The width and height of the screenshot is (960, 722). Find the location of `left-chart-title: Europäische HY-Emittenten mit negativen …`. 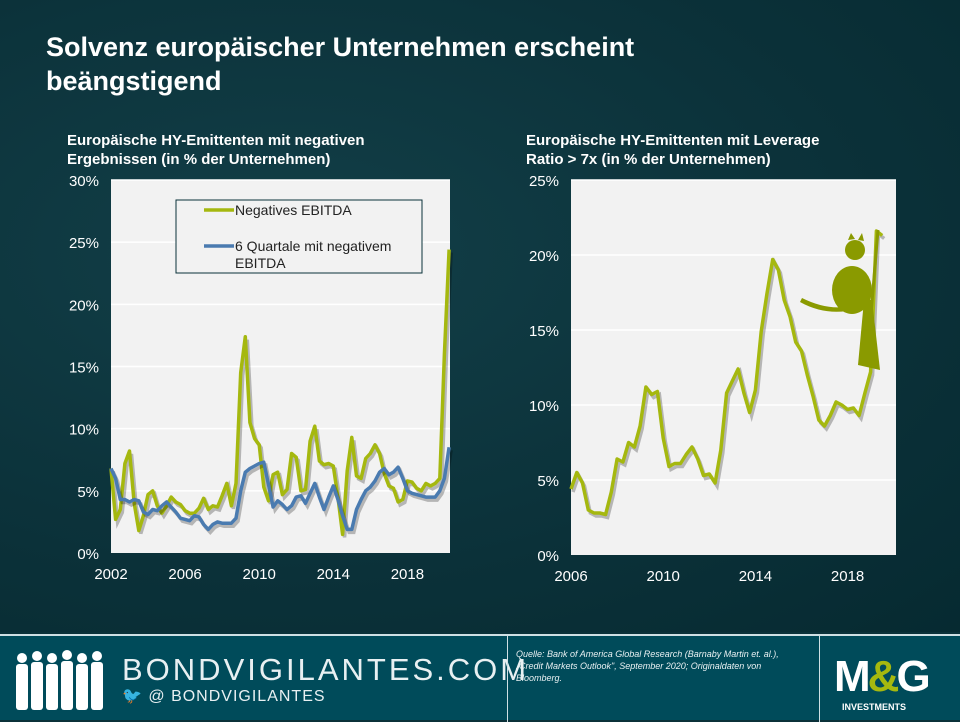

left-chart-title: Europäische HY-Emittenten mit negativen … is located at coordinates (216, 150).